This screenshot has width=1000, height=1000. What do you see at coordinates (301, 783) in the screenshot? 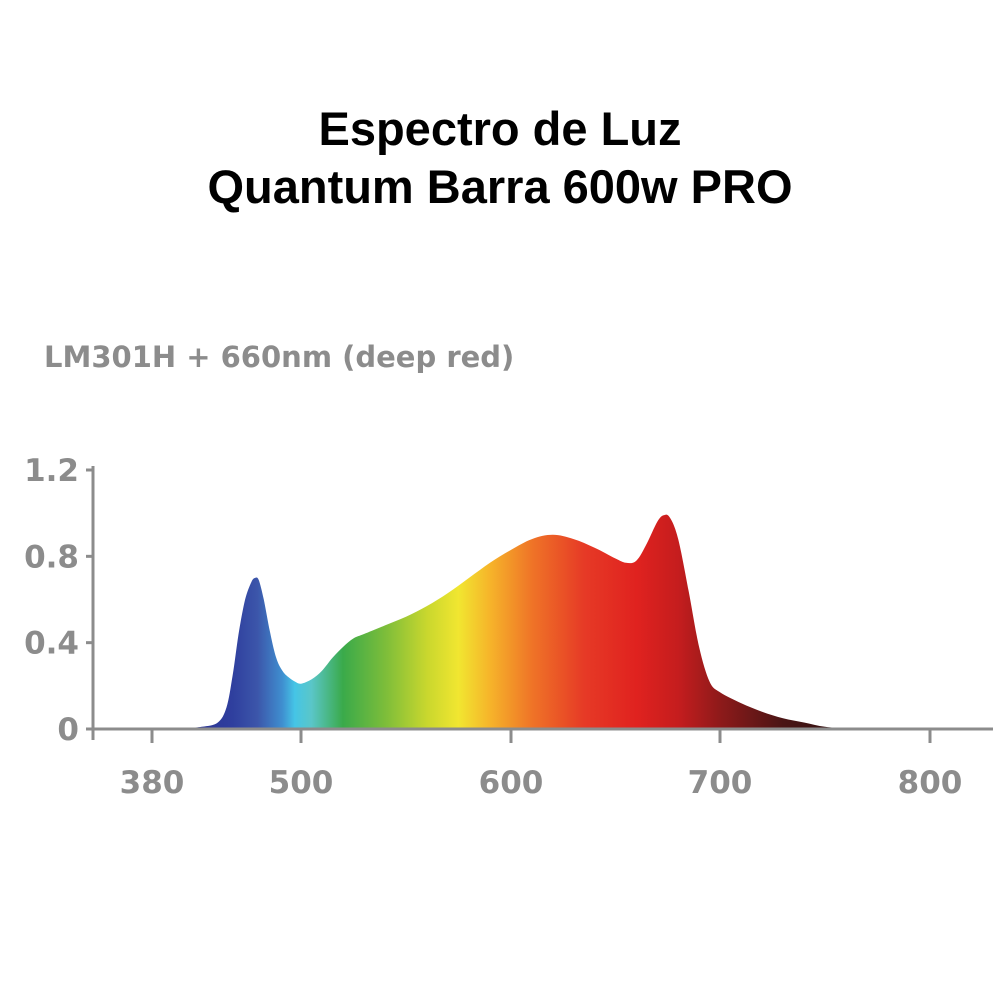
I see `x-tick-label: 500` at bounding box center [301, 783].